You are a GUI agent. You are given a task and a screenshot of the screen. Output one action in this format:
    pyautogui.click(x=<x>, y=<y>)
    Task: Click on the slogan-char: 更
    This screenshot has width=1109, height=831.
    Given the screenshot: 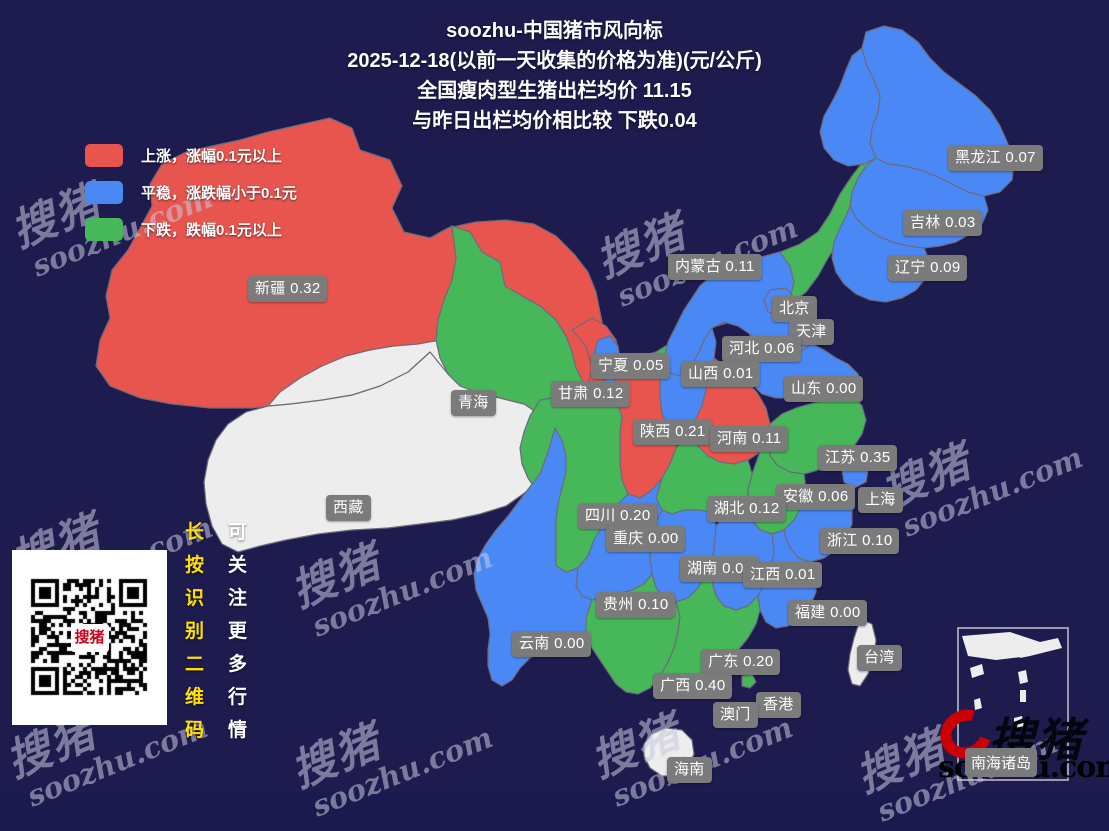 What is the action you would take?
    pyautogui.click(x=238, y=631)
    